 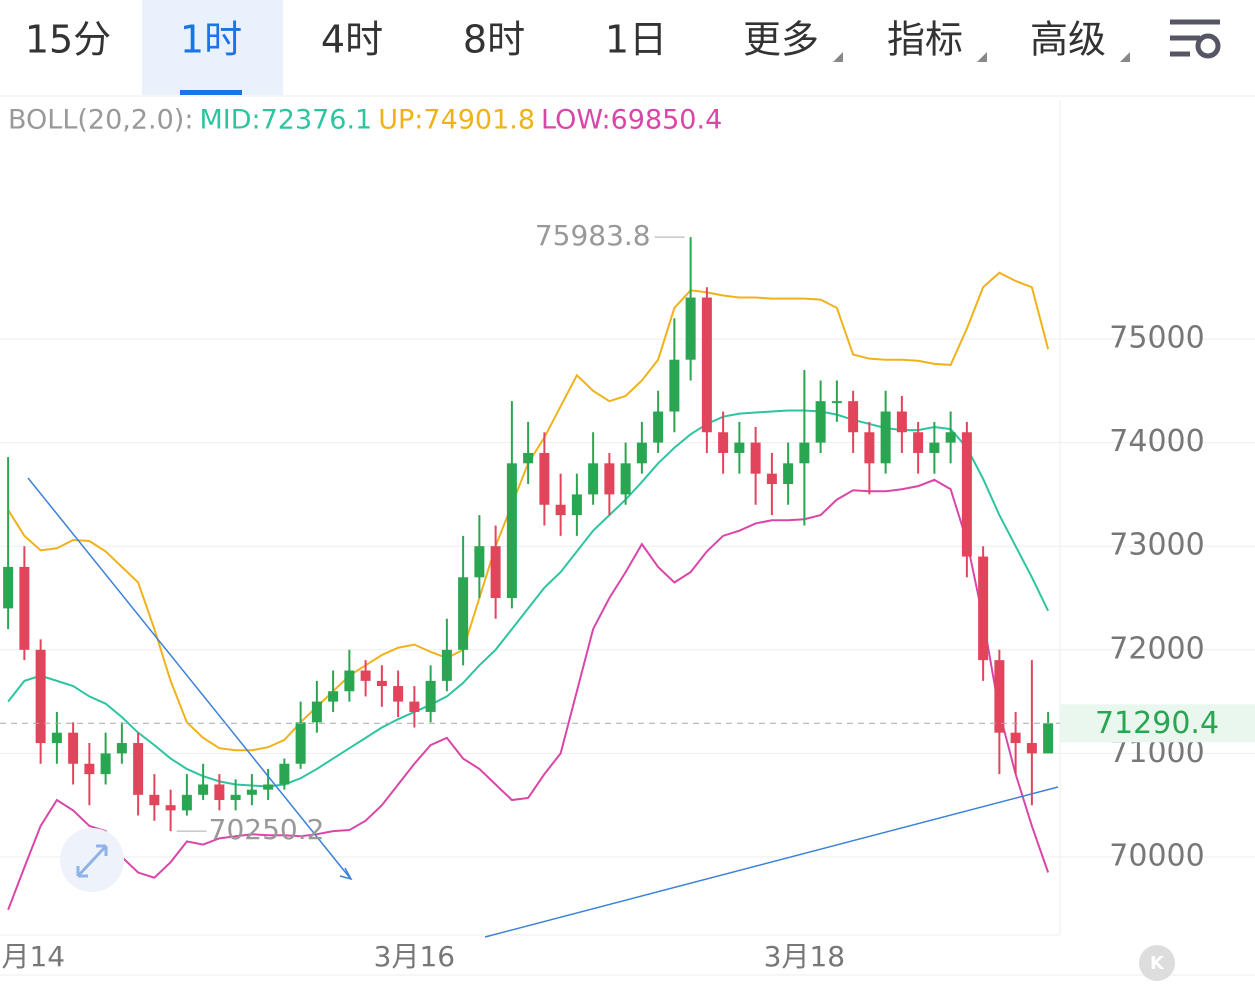 I want to click on legend-entry: MID:72376.1, so click(x=285, y=120).